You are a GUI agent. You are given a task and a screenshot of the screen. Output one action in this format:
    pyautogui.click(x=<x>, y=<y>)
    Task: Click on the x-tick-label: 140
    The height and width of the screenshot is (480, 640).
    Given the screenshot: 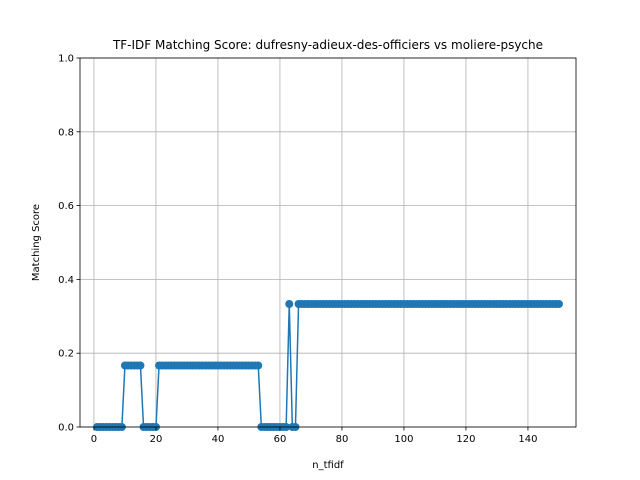 What is the action you would take?
    pyautogui.click(x=527, y=439)
    